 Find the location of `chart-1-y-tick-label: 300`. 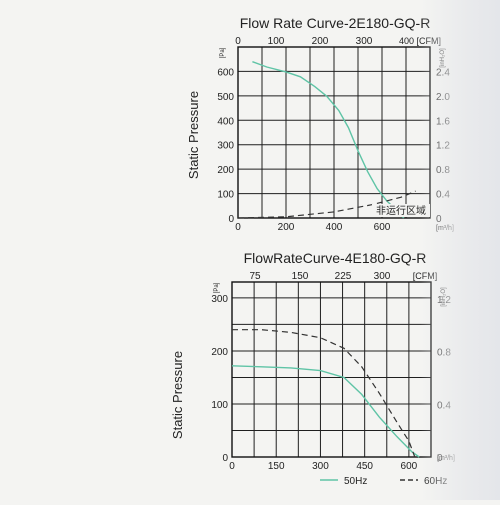

chart-1-y-tick-label: 300 is located at coordinates (225, 146).